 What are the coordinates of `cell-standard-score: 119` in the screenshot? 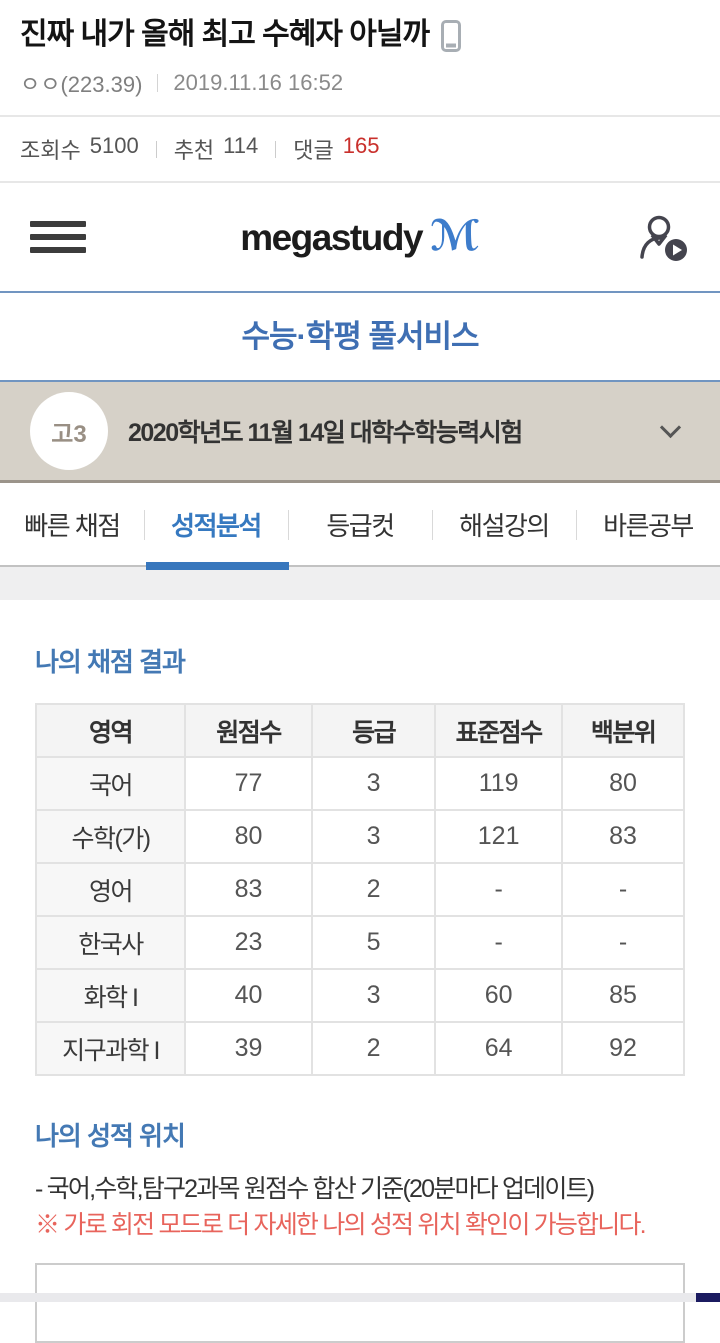 It's located at (499, 783).